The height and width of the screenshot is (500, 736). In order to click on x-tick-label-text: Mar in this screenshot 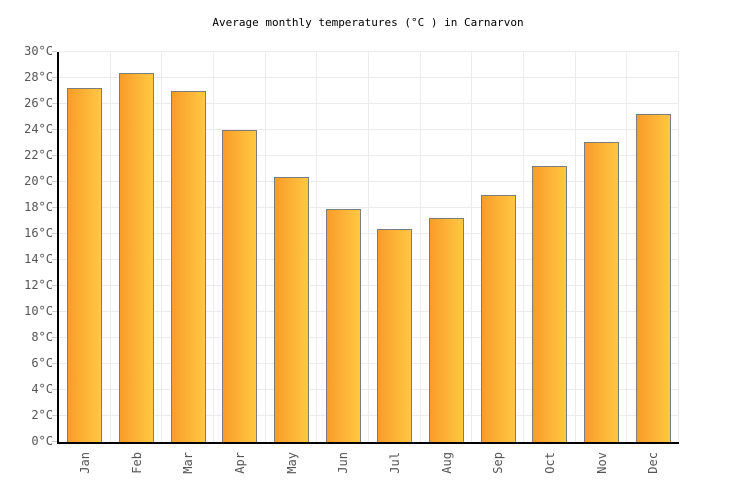, I will do `click(188, 463)`.